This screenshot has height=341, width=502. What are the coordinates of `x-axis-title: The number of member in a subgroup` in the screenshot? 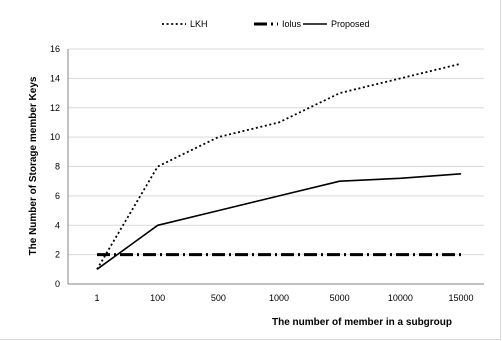 It's located at (362, 322).